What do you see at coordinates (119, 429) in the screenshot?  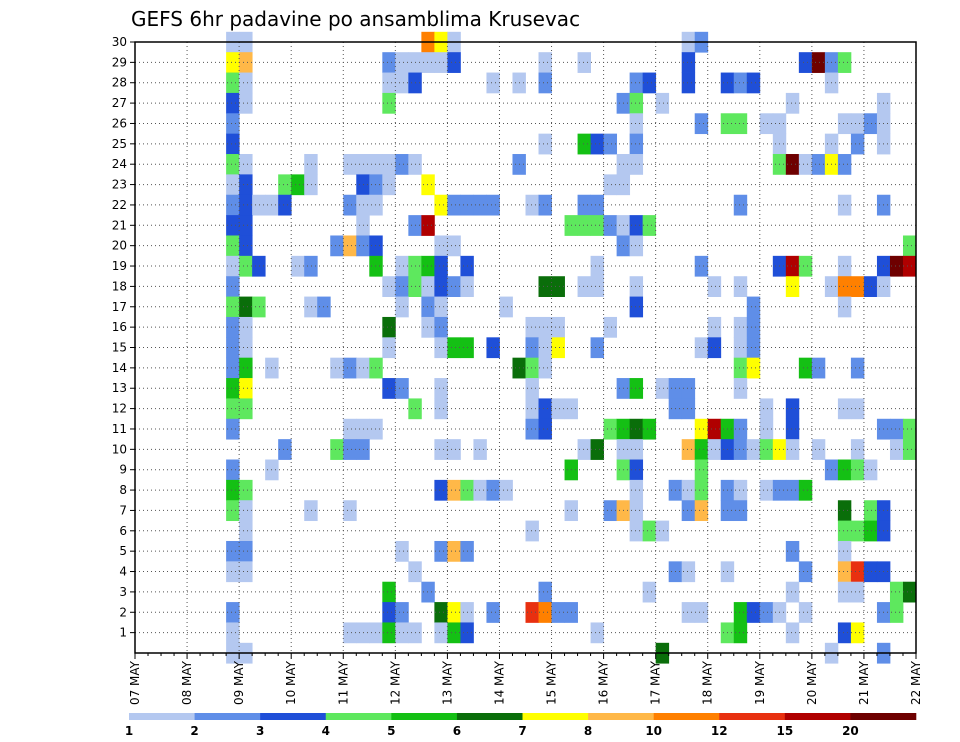 I see `y-tick-label: 11` at bounding box center [119, 429].